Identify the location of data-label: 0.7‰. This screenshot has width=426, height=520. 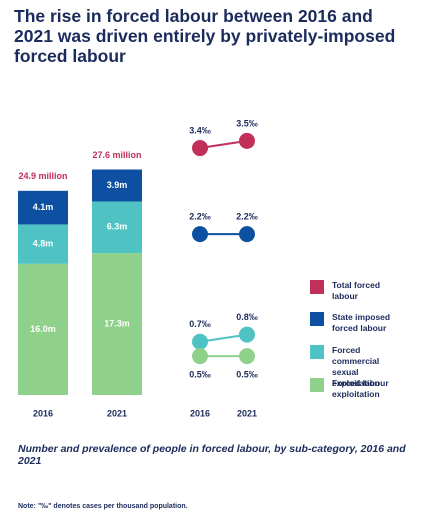
(200, 324).